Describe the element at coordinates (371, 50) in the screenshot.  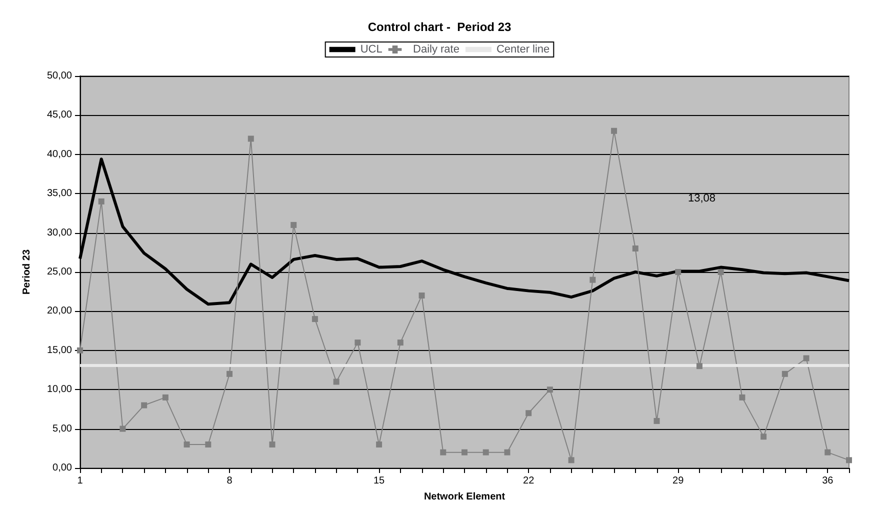
I see `legend-label: UCL` at that location.